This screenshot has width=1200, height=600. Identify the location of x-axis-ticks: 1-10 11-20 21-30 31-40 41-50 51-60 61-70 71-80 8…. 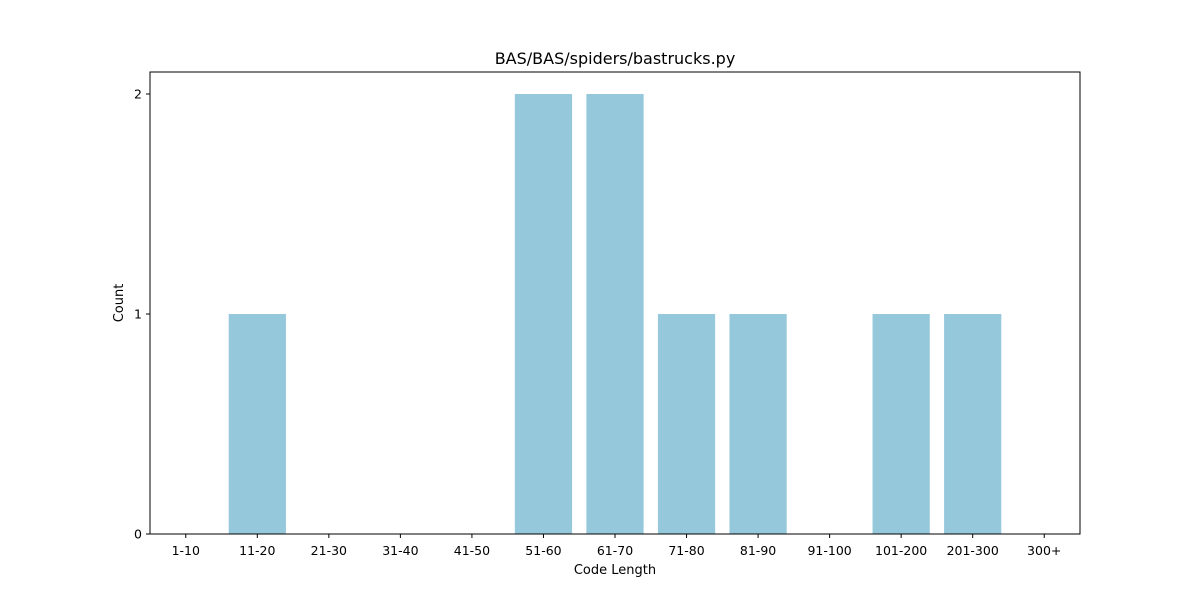
(616, 546).